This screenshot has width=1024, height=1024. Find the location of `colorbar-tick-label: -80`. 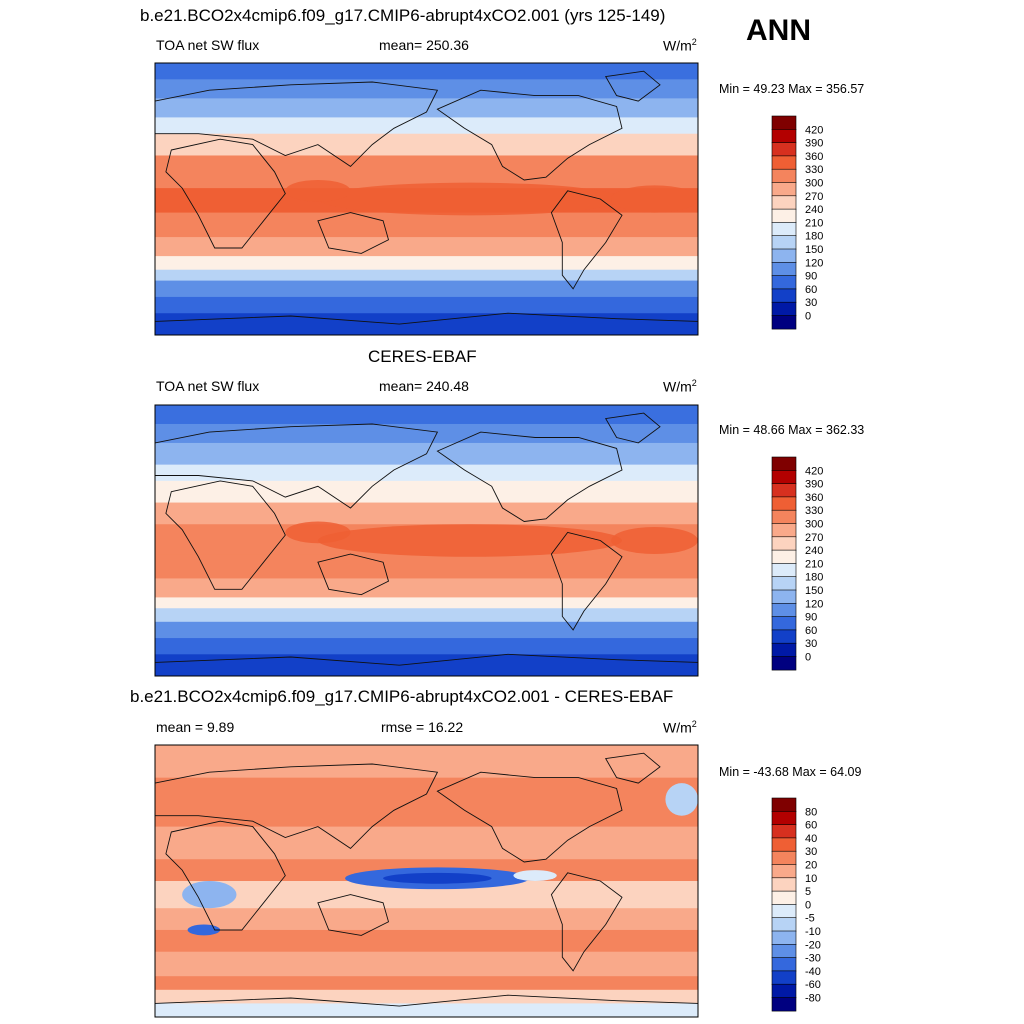

colorbar-tick-label: -80 is located at coordinates (813, 999).